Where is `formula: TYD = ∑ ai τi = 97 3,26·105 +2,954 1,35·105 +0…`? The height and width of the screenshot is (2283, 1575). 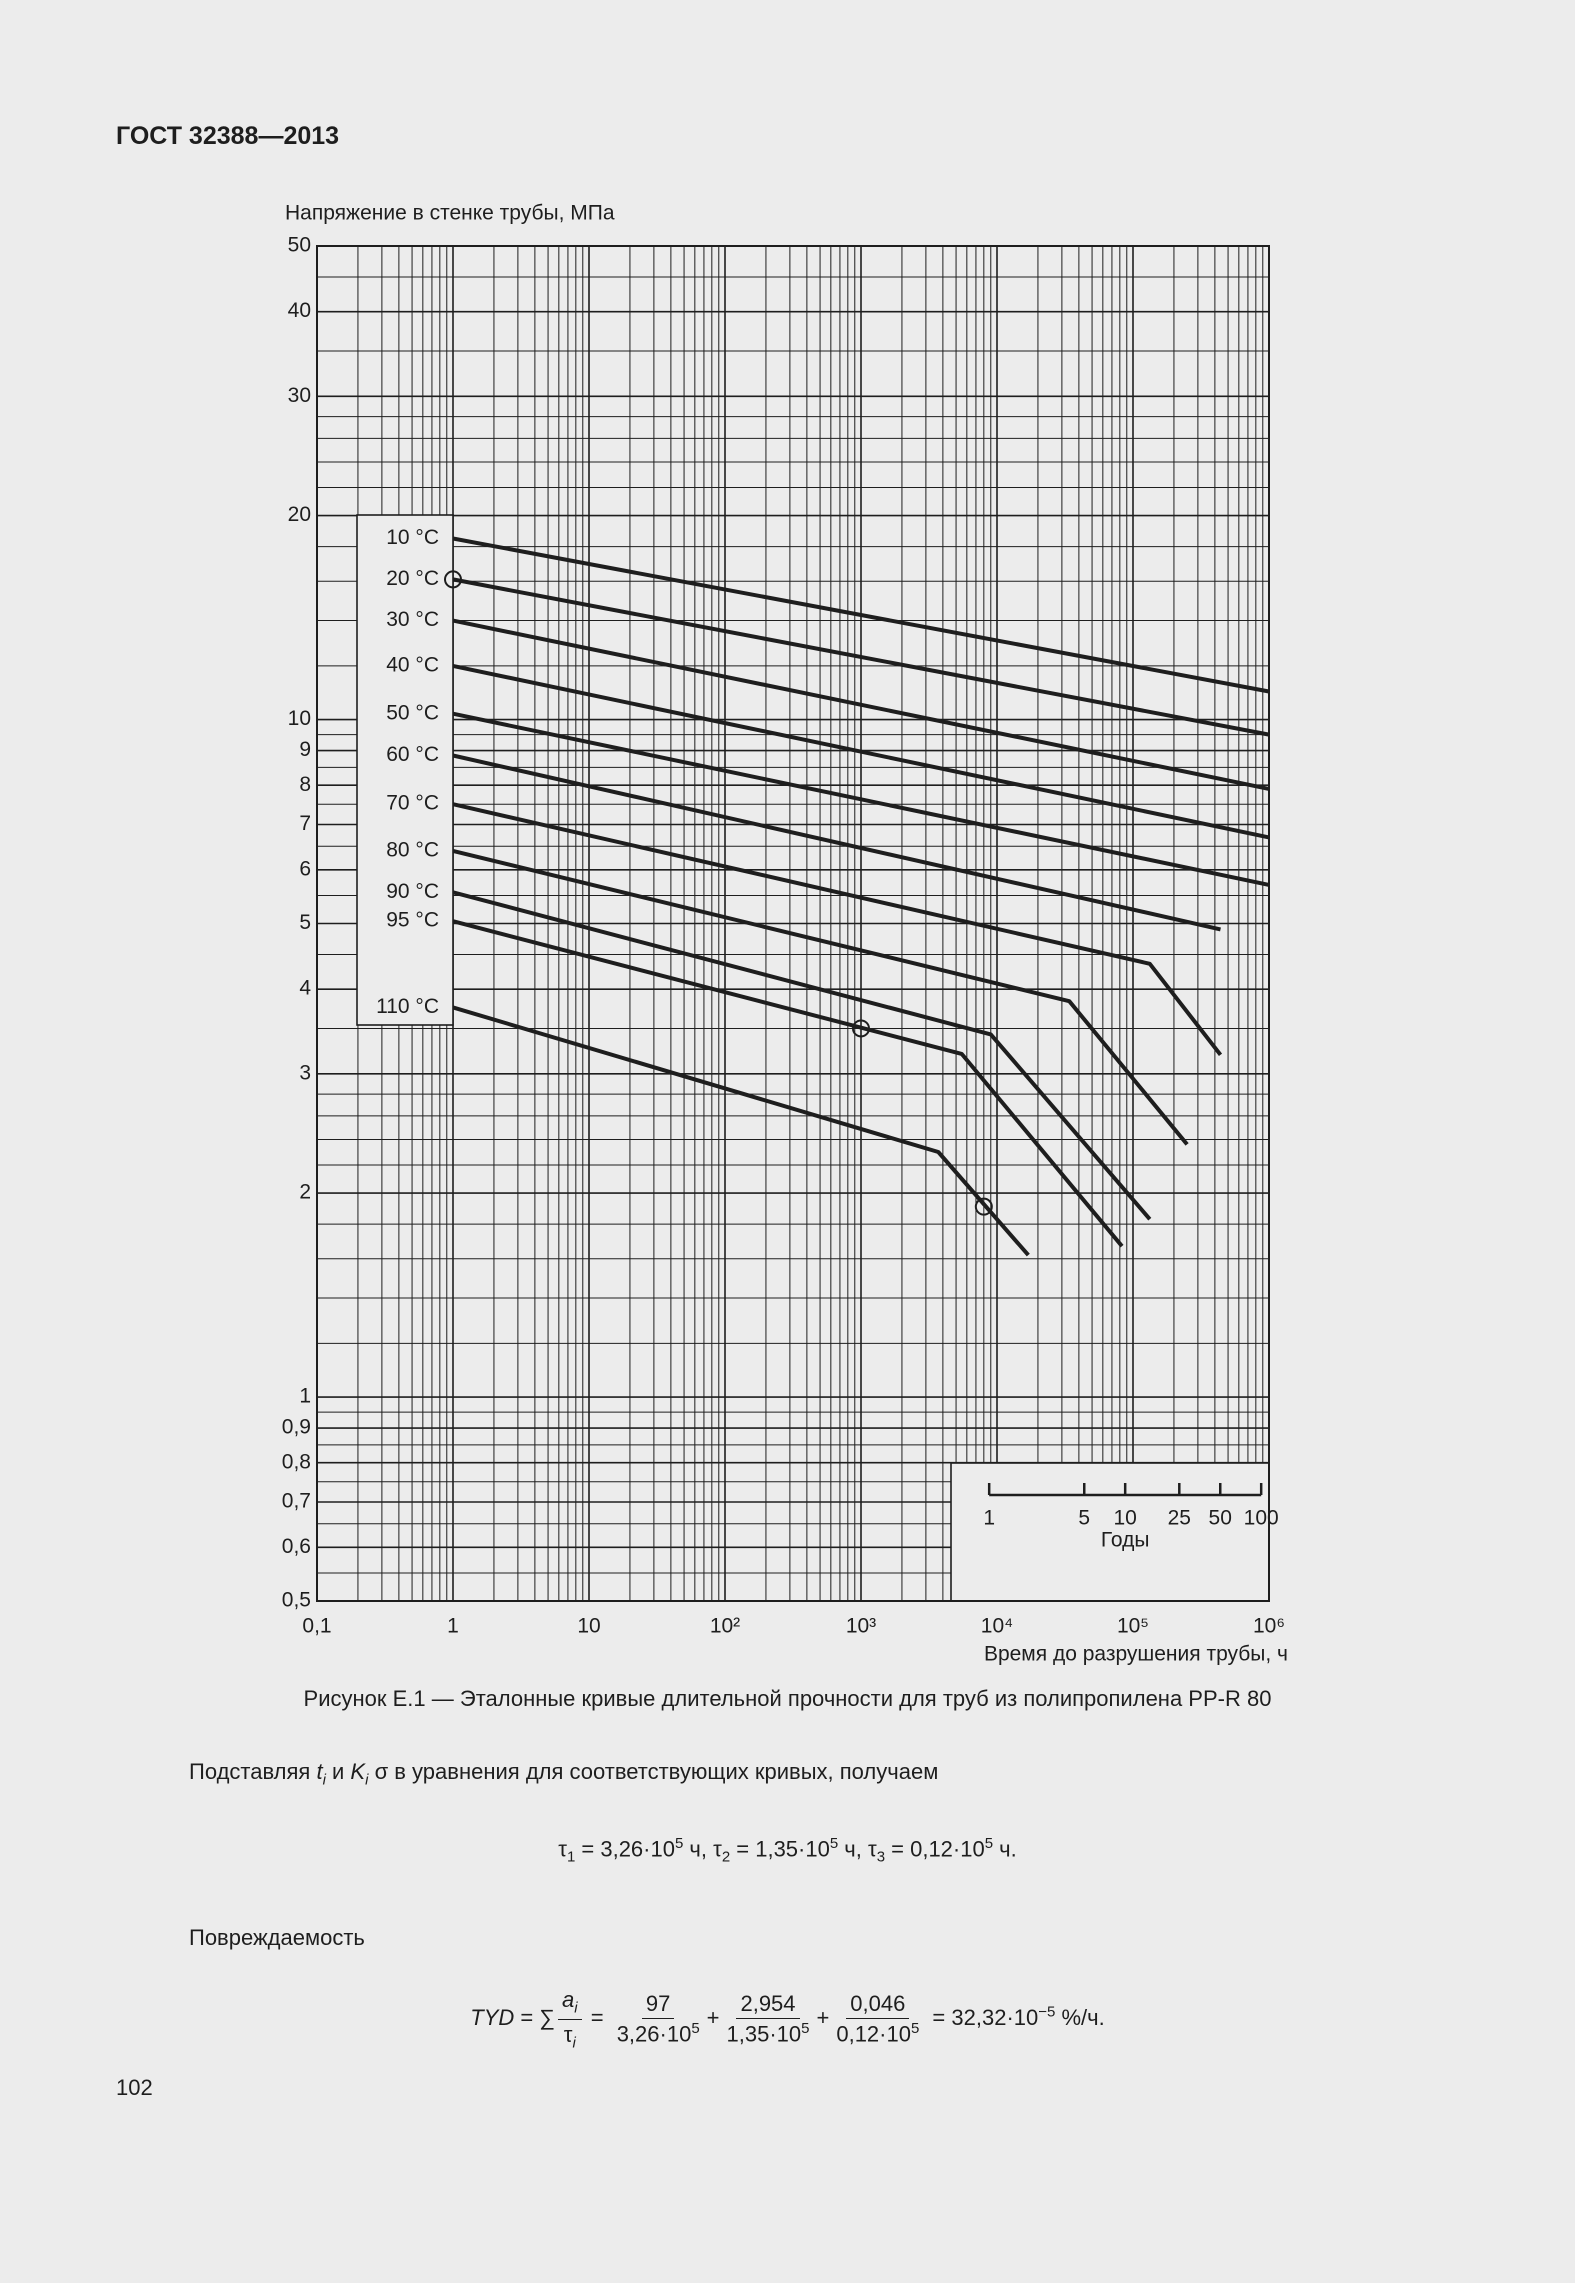 formula: TYD = ∑ ai τi = 97 3,26·105 +2,954 1,35·105 +0… is located at coordinates (787, 2019).